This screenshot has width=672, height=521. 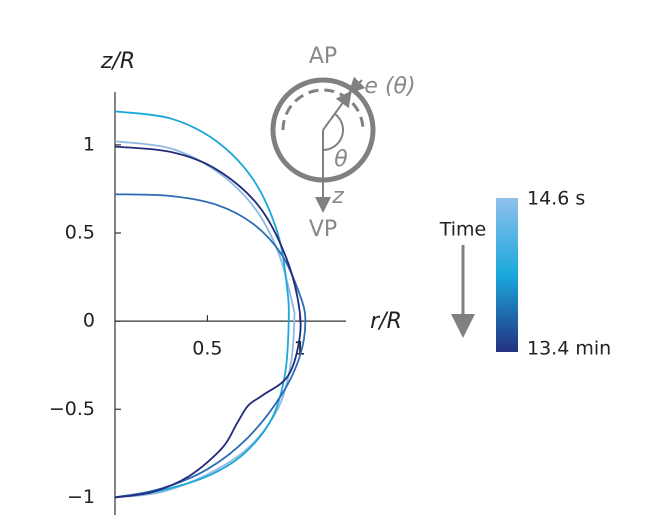 What do you see at coordinates (569, 349) in the screenshot?
I see `colorbar-label: 13.4 min` at bounding box center [569, 349].